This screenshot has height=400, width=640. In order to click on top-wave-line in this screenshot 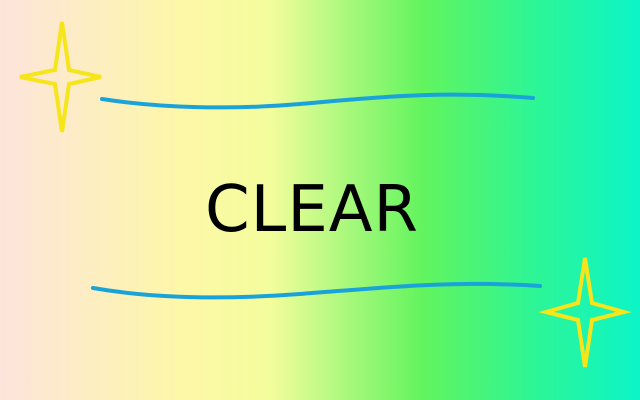, I will do `click(317, 101)`.